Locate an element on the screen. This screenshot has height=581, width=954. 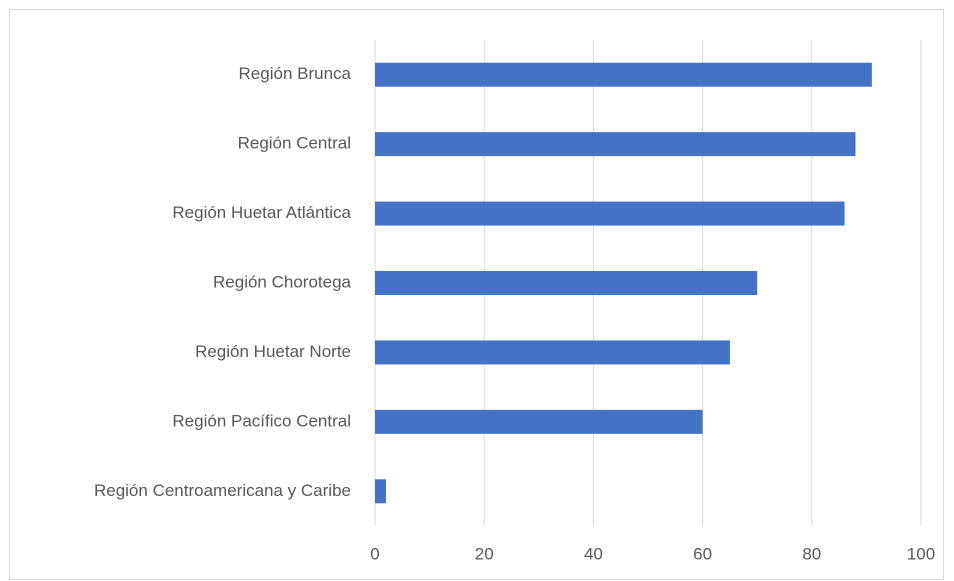
y-tick-label: Región Pacífico Central is located at coordinates (261, 420).